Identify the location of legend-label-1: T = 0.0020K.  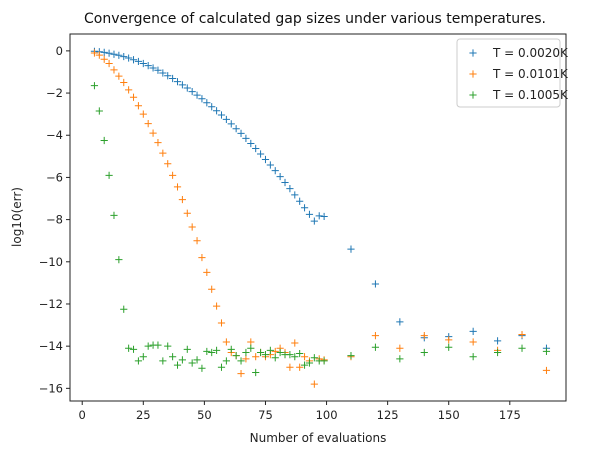
(530, 53).